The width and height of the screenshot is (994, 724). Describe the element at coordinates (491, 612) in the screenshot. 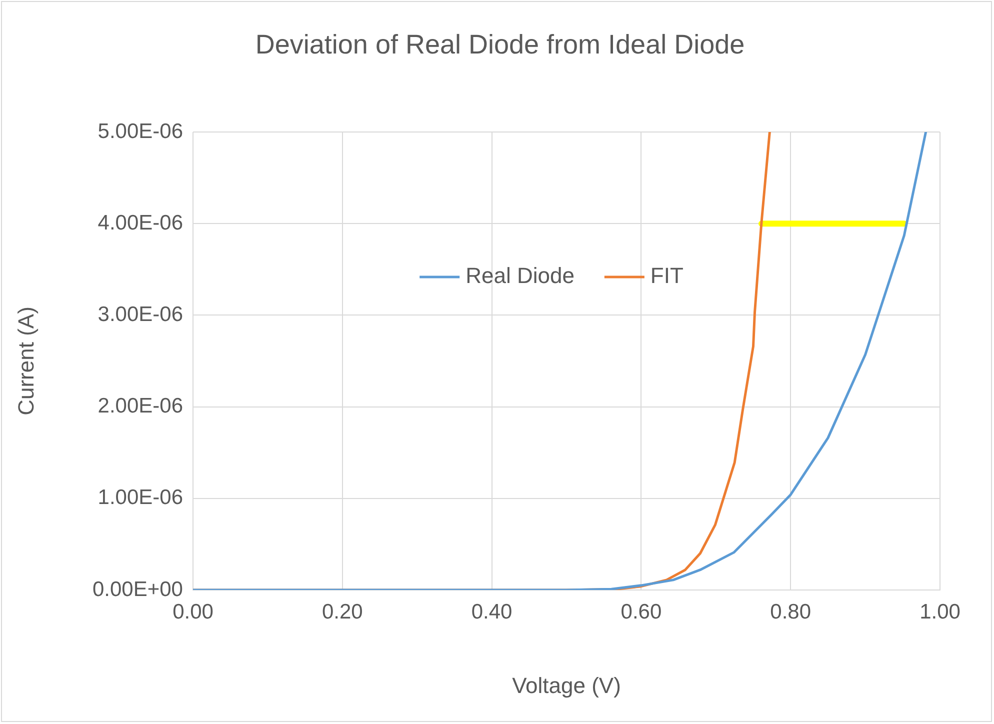

I see `x-tick-label: 0.40` at that location.